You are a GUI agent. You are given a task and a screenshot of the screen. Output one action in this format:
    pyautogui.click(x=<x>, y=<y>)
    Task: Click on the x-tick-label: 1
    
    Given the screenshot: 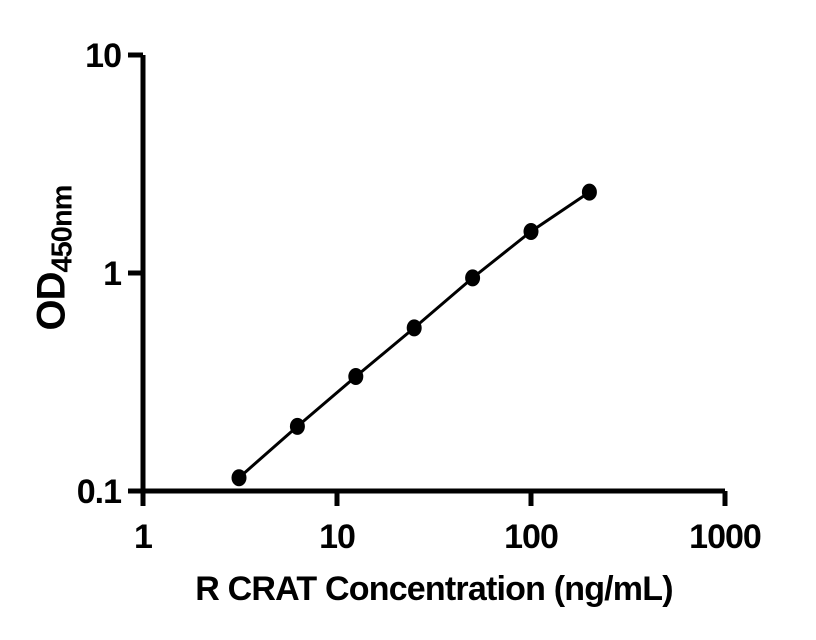 What is the action you would take?
    pyautogui.click(x=143, y=537)
    